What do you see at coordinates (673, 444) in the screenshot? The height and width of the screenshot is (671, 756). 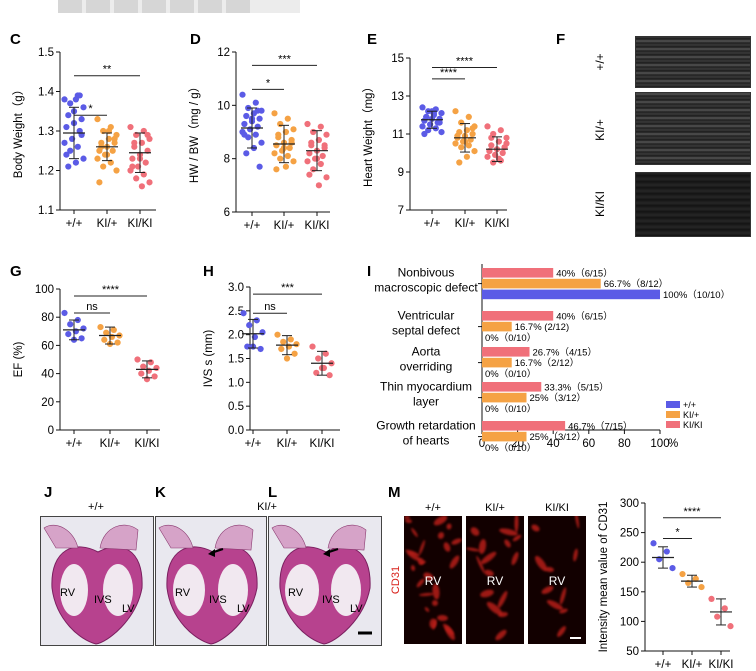 I see `x-unit-label: %` at bounding box center [673, 444].